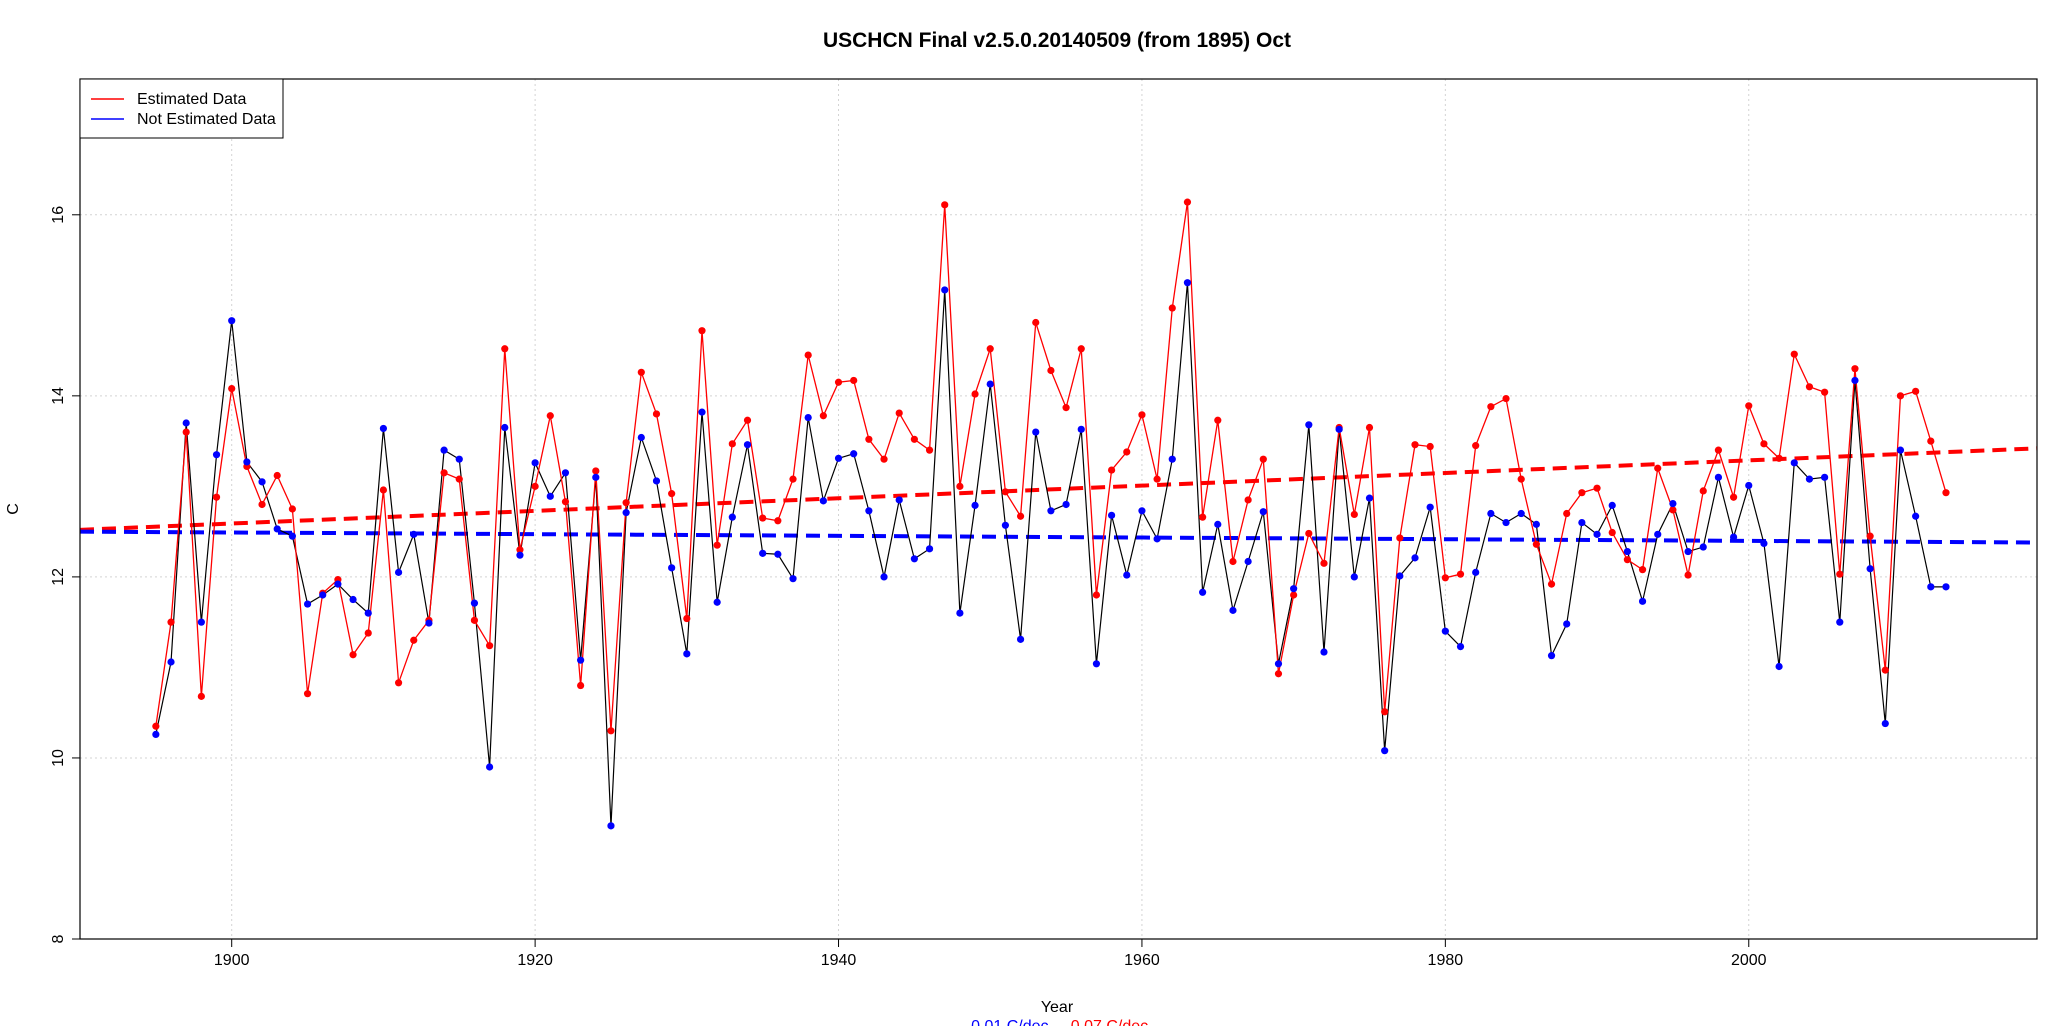 This screenshot has height=1026, width=2054. What do you see at coordinates (58, 215) in the screenshot?
I see `y-tick-label: 16` at bounding box center [58, 215].